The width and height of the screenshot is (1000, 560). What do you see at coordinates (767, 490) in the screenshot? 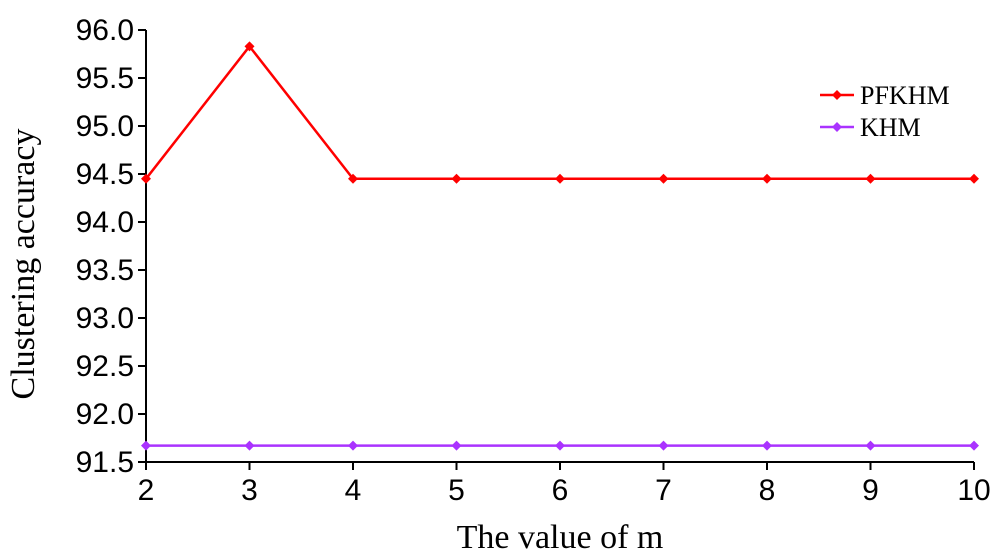
I see `x-tick-label: 8` at bounding box center [767, 490].